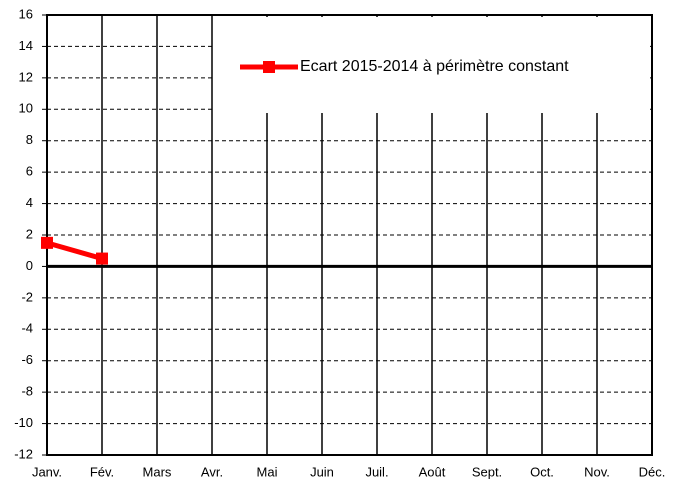  Describe the element at coordinates (23, 453) in the screenshot. I see `y-tick-label: -12` at that location.